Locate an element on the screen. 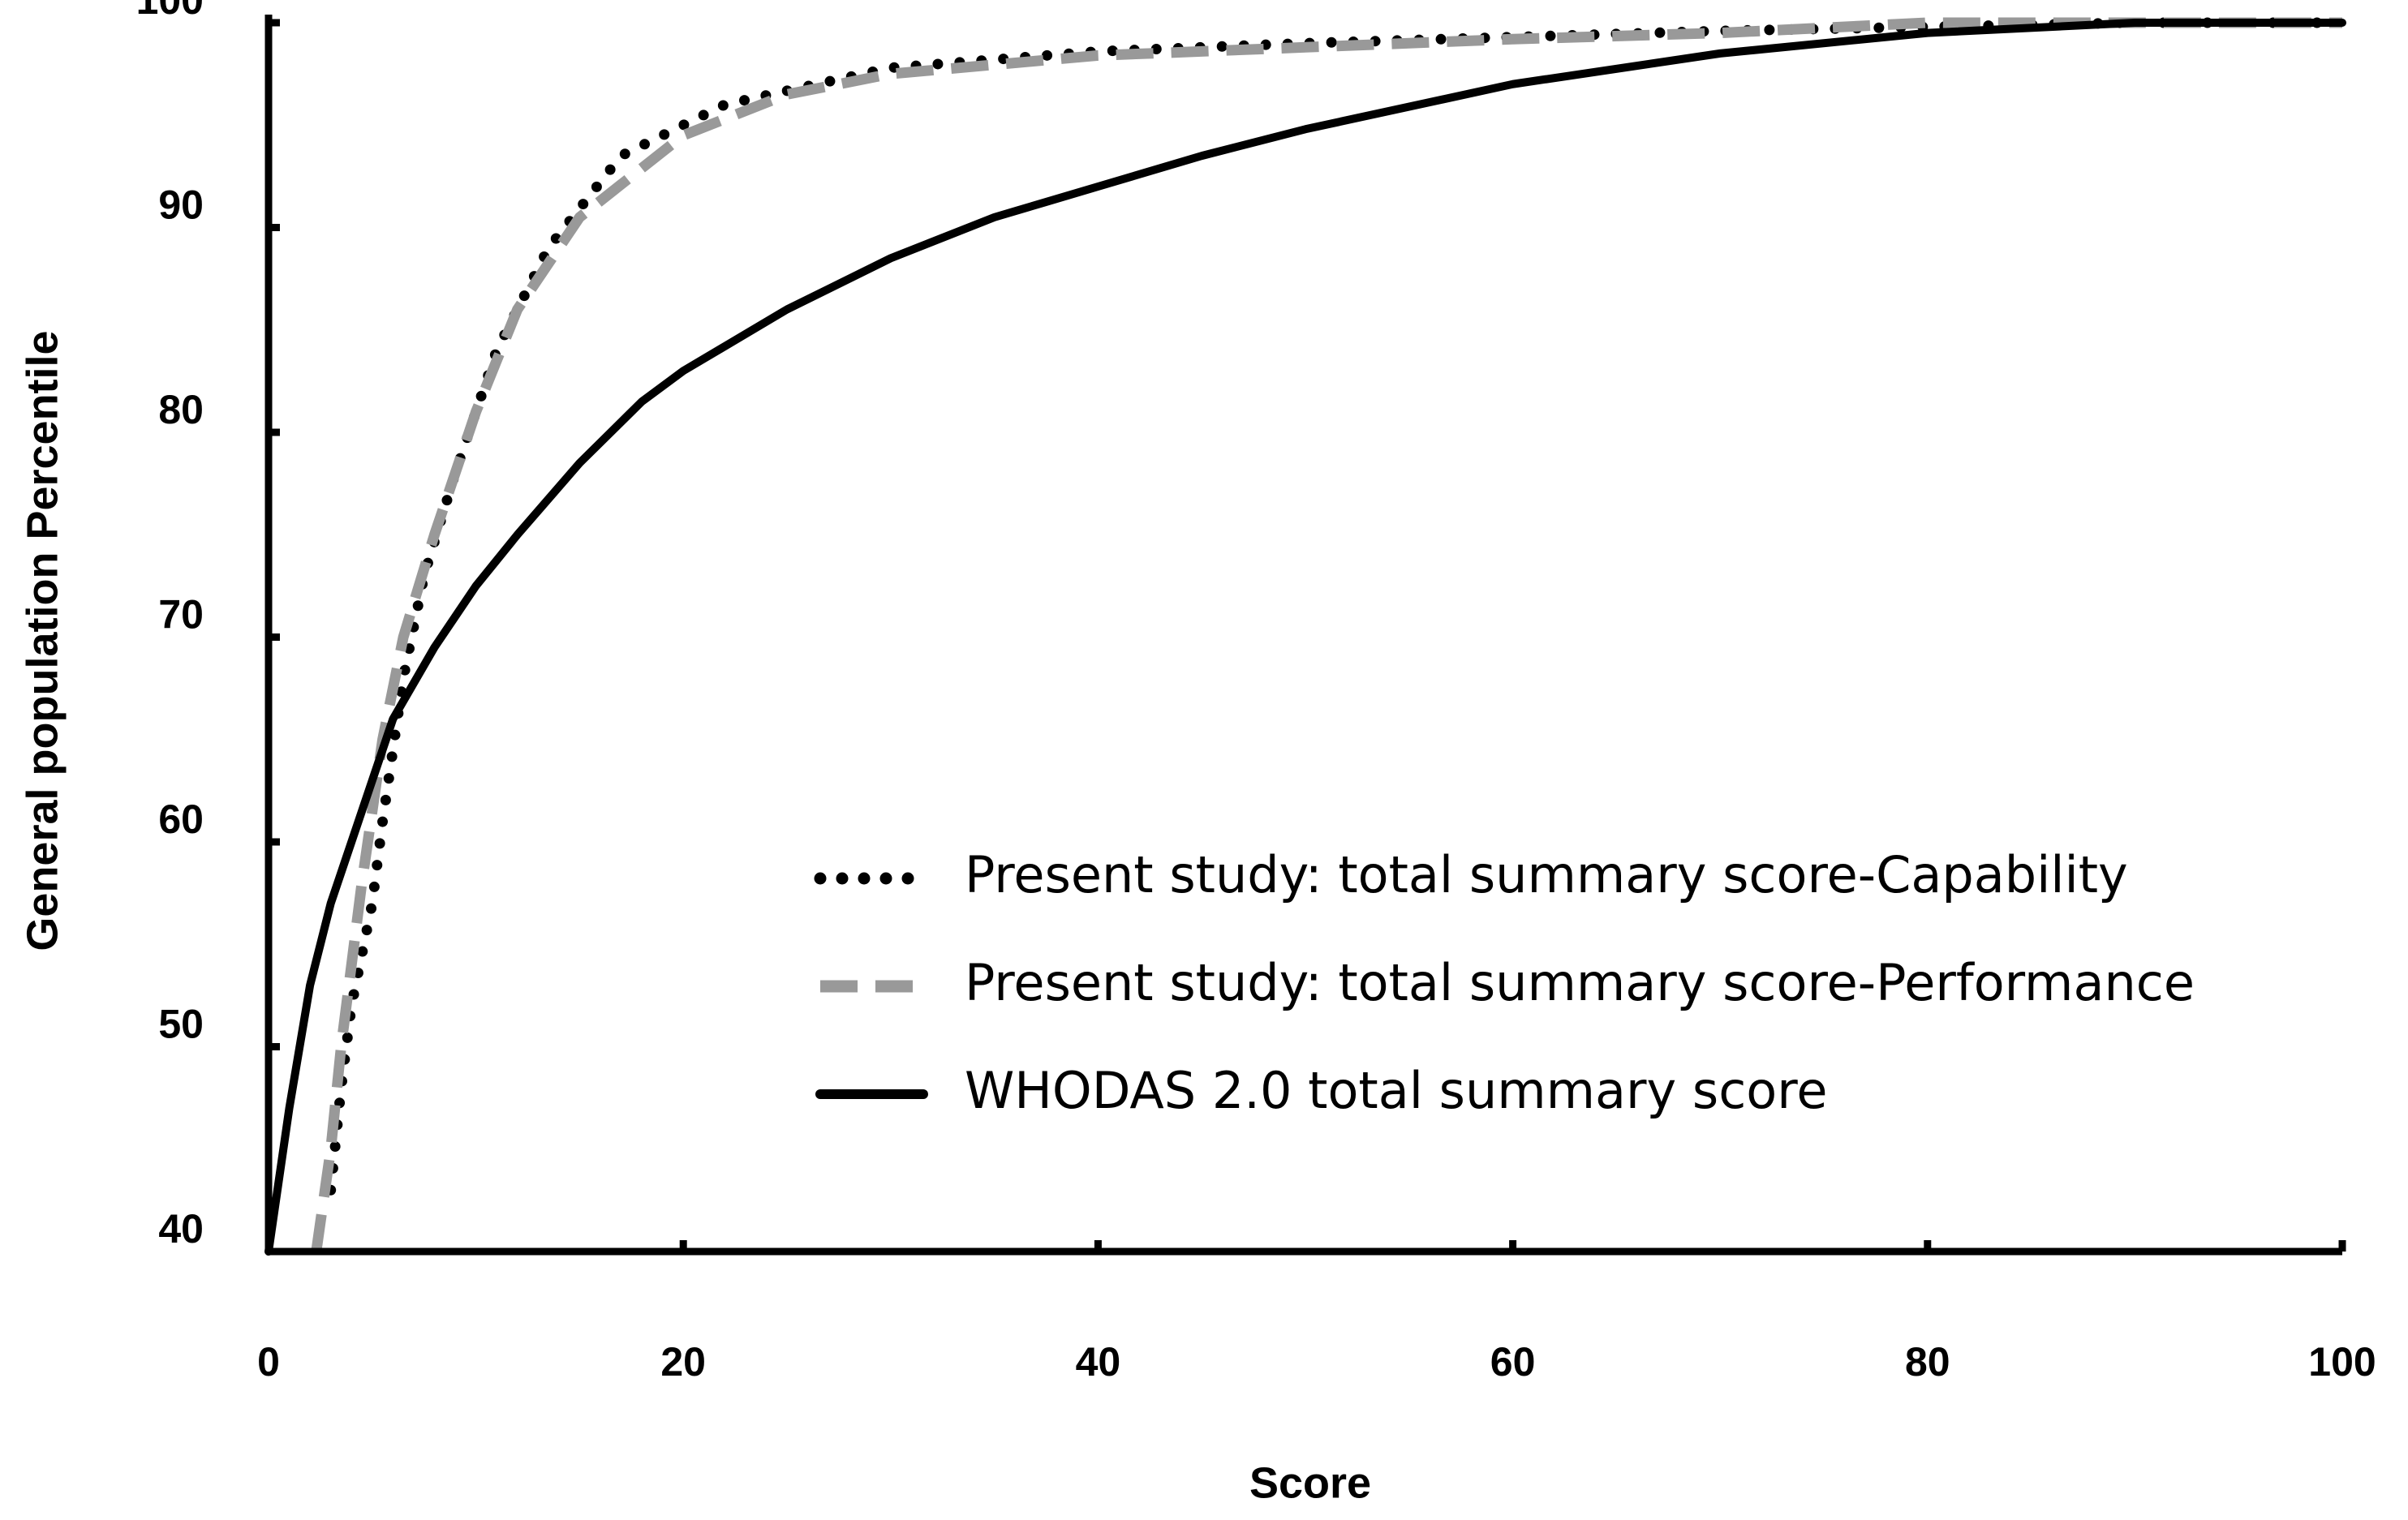  y-tick-label: 100 is located at coordinates (170, 11).